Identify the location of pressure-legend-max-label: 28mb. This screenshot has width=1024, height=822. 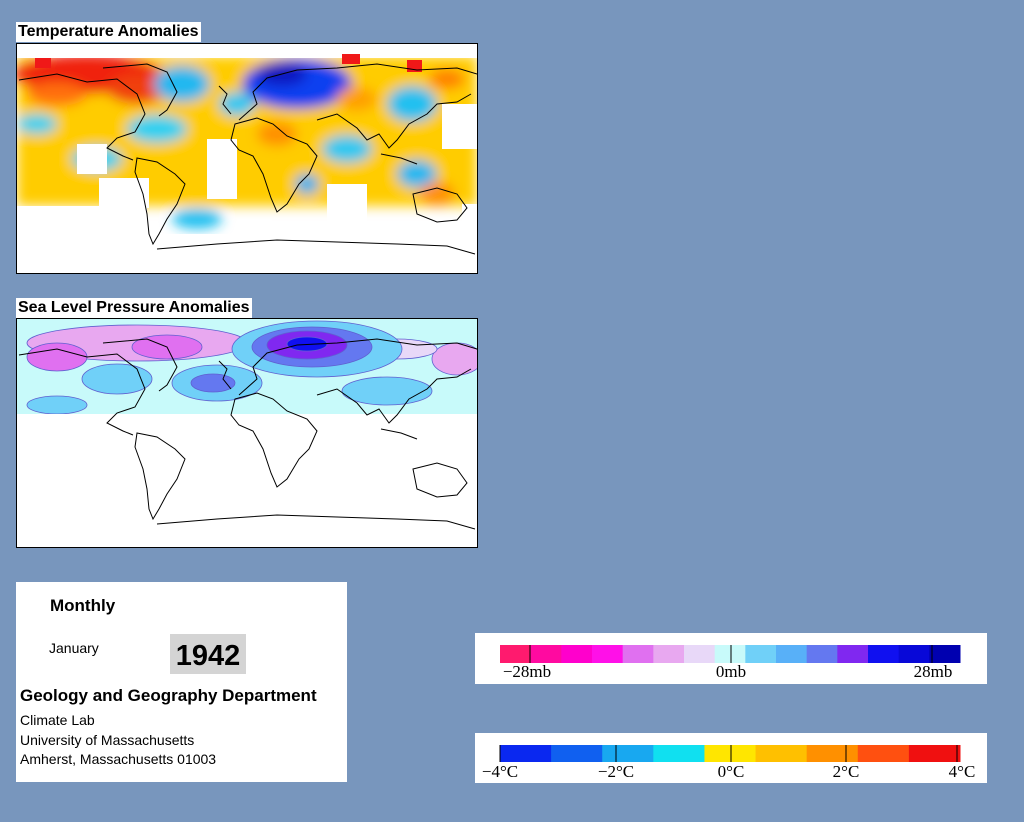
(933, 671).